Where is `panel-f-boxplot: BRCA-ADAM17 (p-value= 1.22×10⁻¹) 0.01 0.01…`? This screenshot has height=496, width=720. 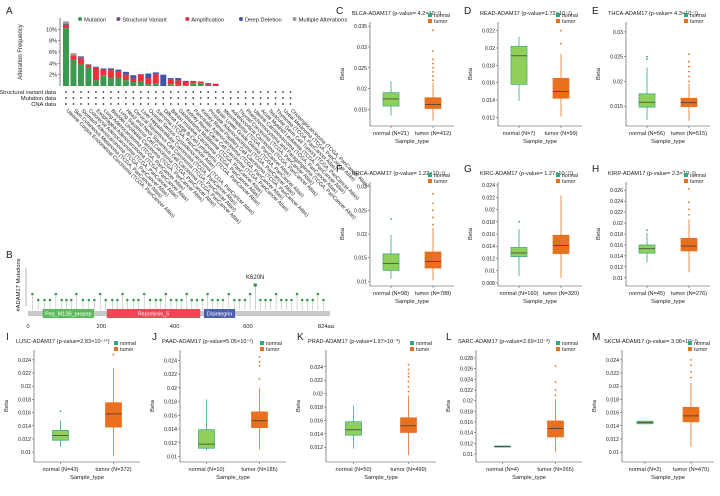
panel-f-boxplot: BRCA-ADAM17 (p-value= 1.22×10⁻¹) 0.01 0.01… is located at coordinates (397, 238).